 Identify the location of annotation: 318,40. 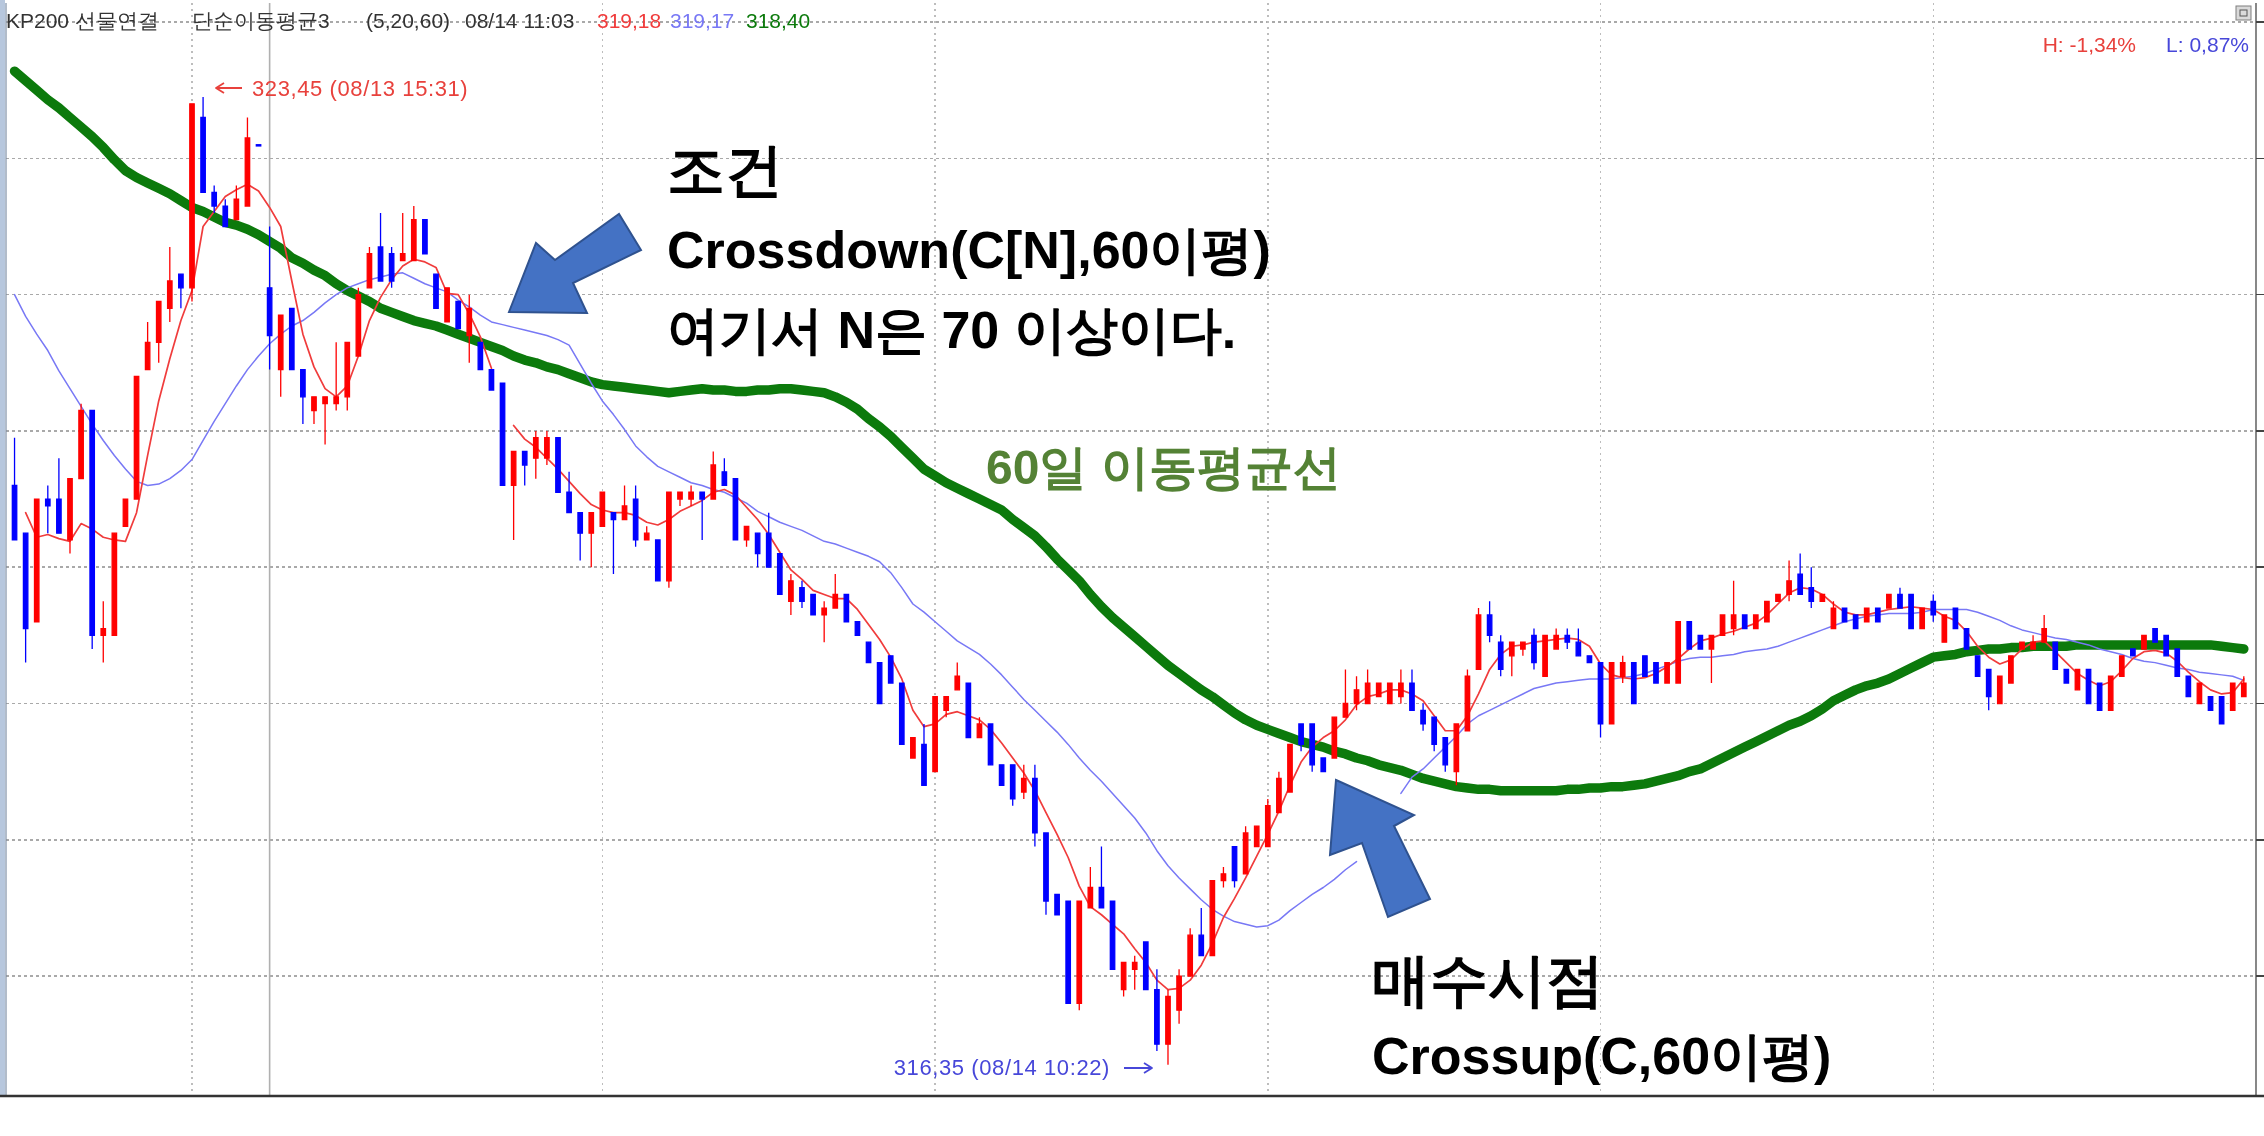
(778, 20).